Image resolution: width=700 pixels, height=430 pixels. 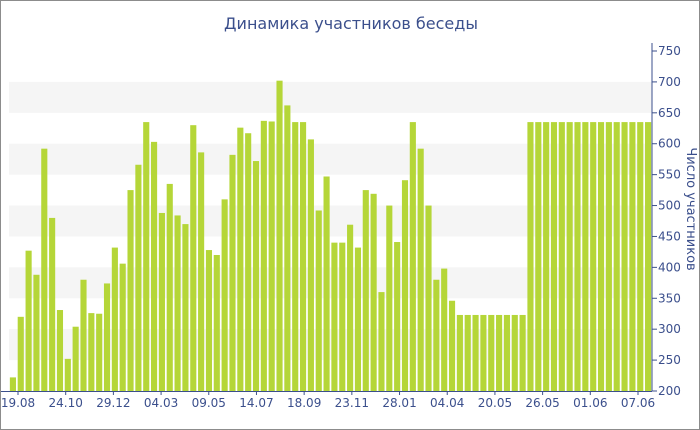 I want to click on x-tick-label: 18.09, so click(x=304, y=403).